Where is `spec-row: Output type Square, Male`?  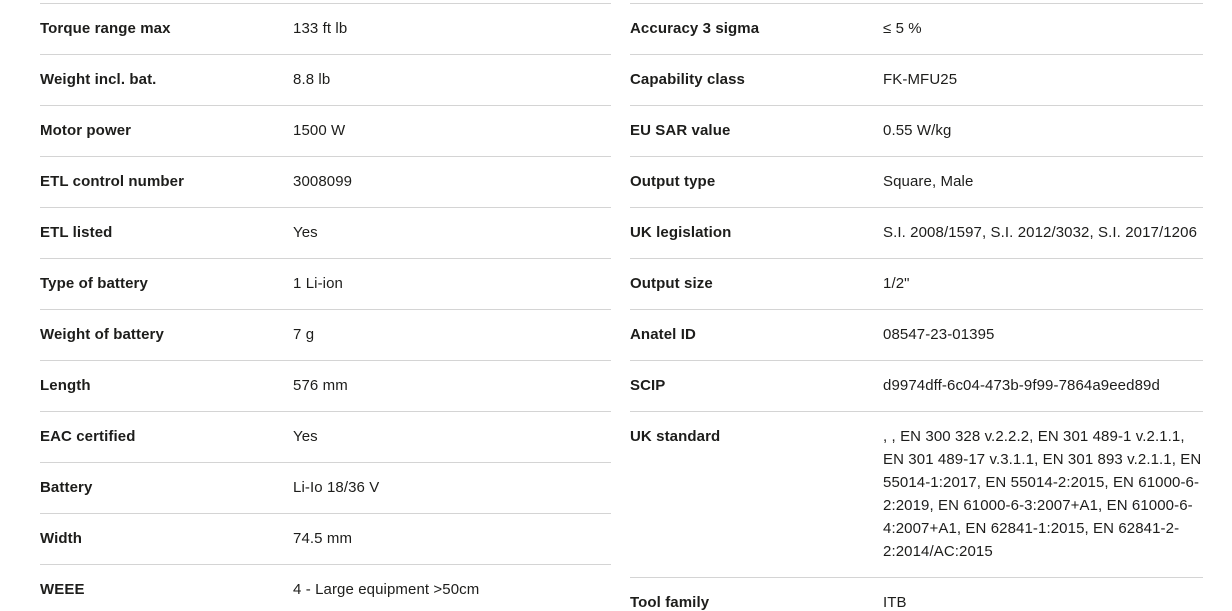 spec-row: Output type Square, Male is located at coordinates (916, 181).